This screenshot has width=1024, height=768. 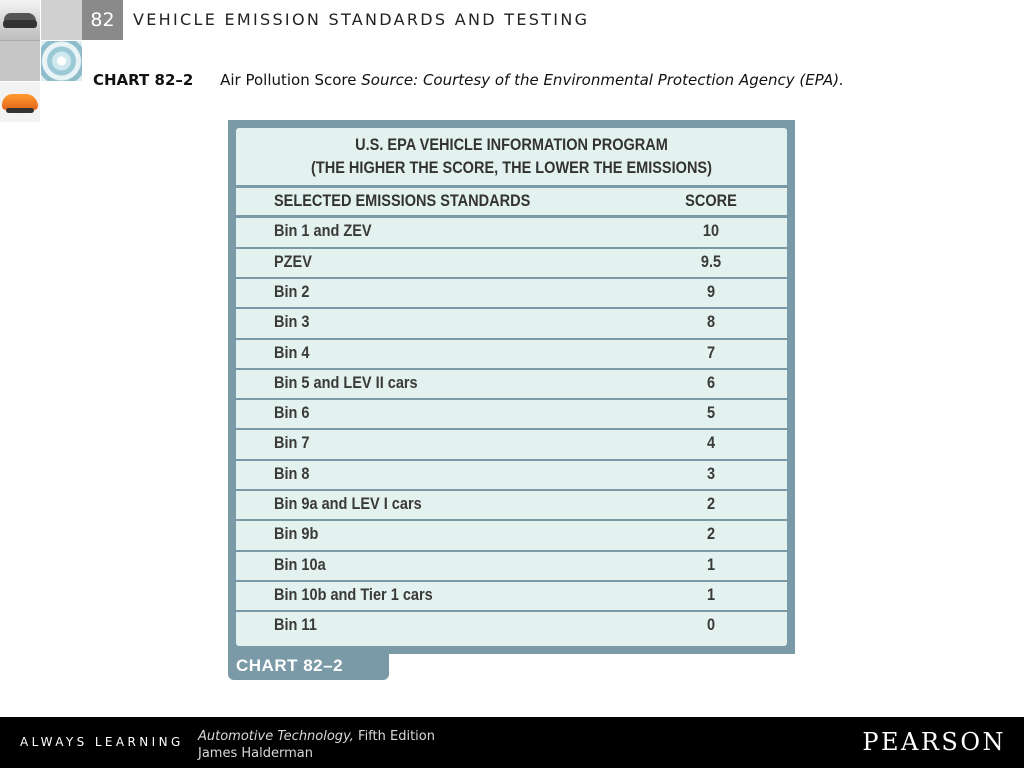 I want to click on table-title-line1: U.S. EPA VEHICLE INFORMATION PROGRAM, so click(x=511, y=145).